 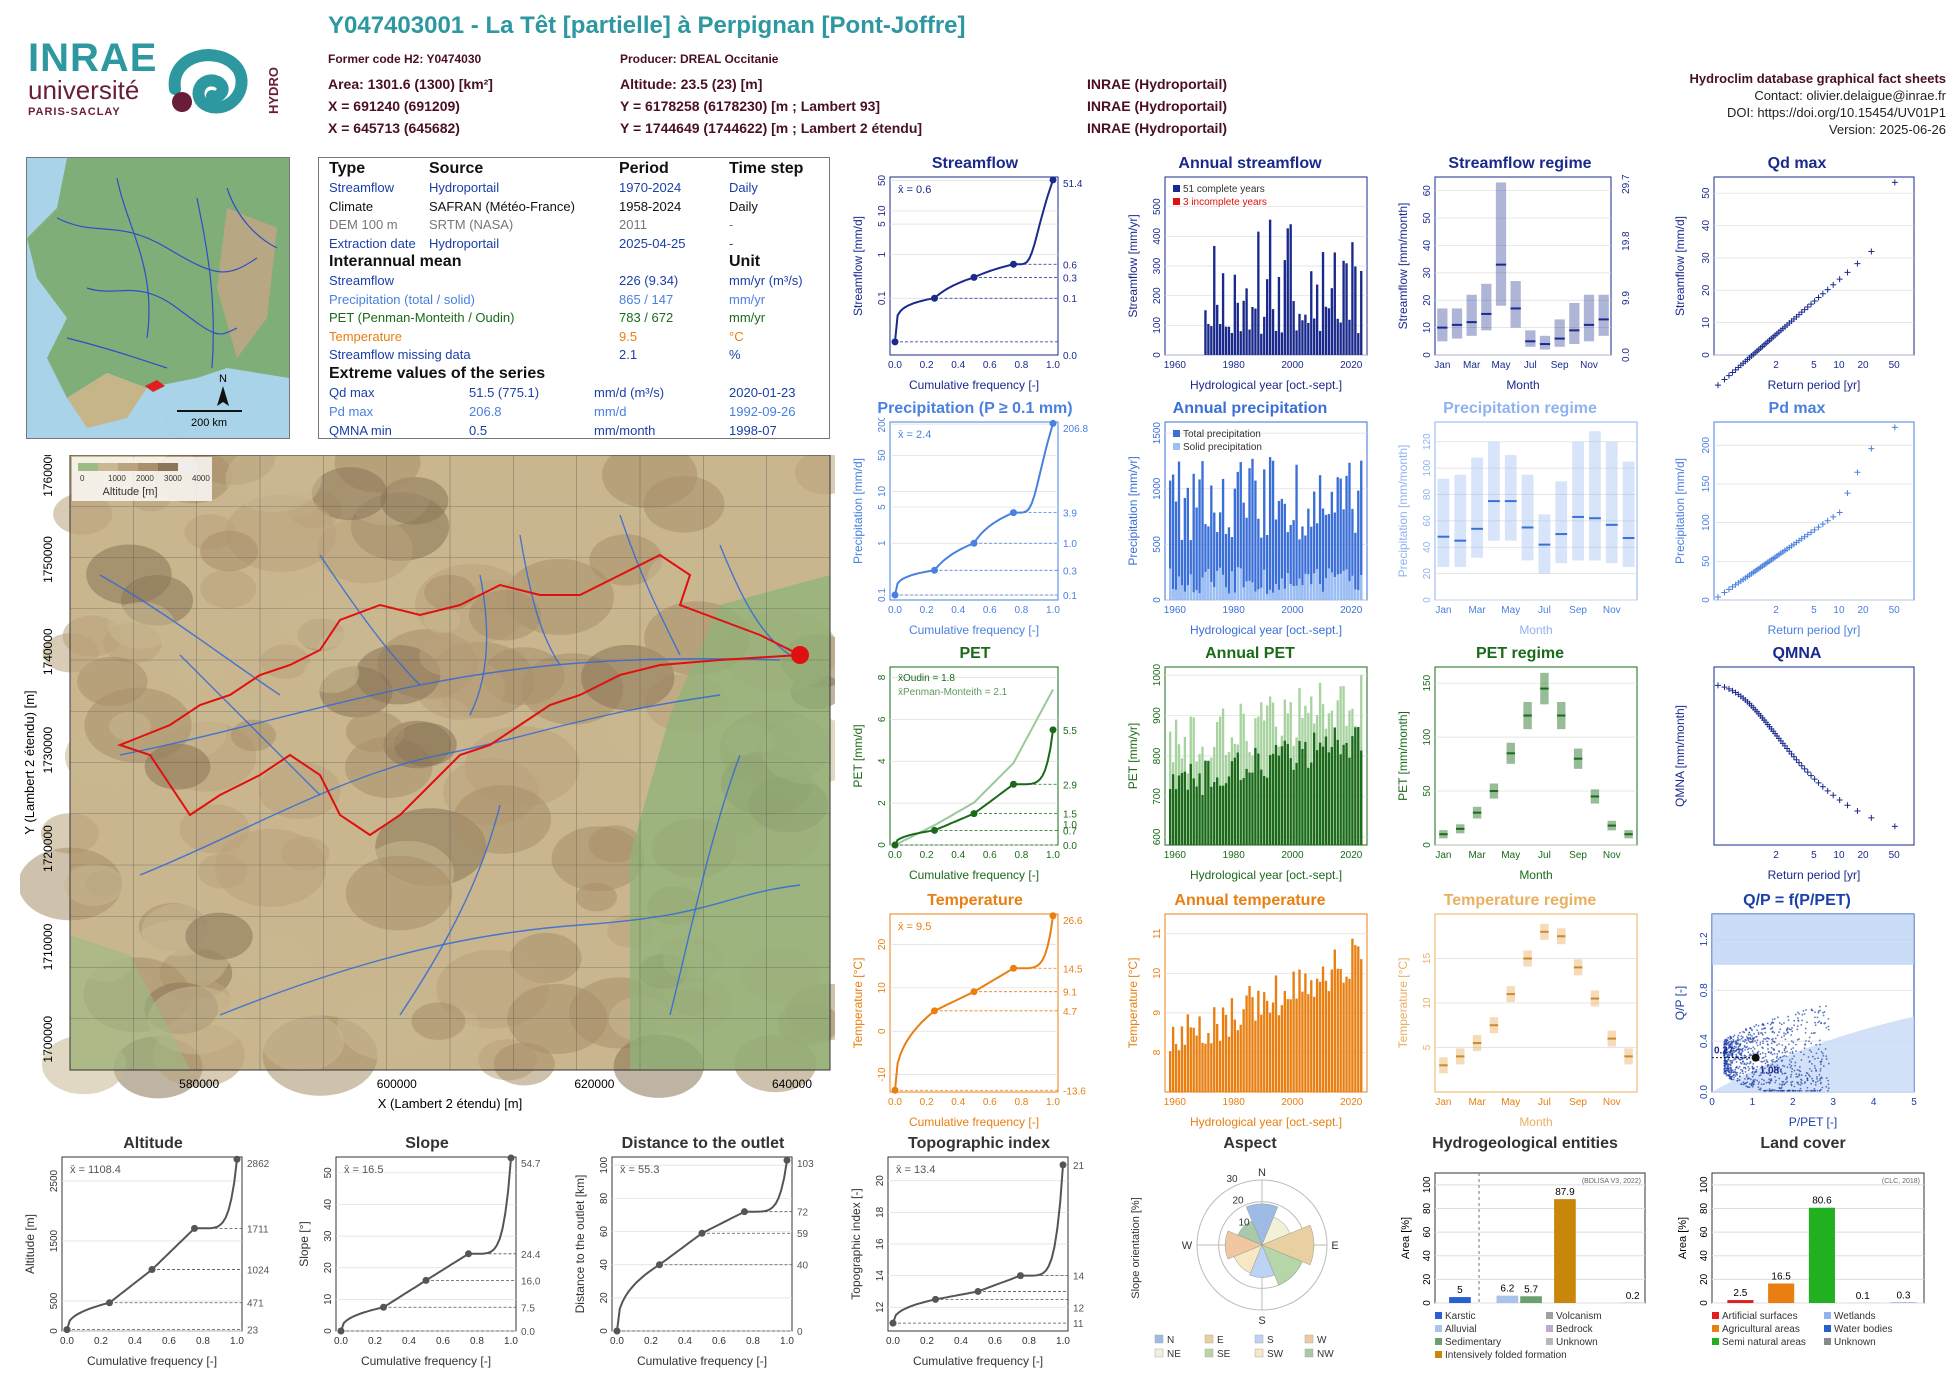 What do you see at coordinates (604, 1165) in the screenshot?
I see `y-tick-label: 100` at bounding box center [604, 1165].